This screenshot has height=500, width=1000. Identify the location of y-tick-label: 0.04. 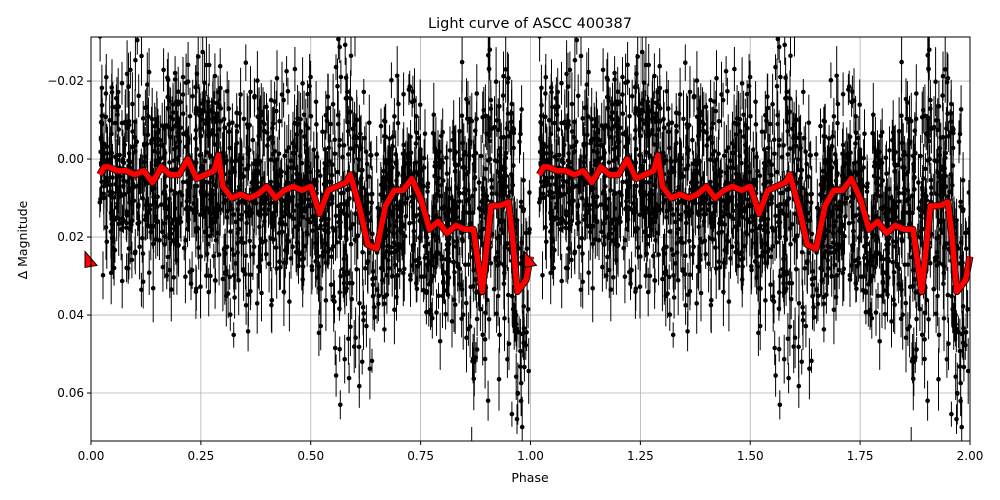
(70, 315).